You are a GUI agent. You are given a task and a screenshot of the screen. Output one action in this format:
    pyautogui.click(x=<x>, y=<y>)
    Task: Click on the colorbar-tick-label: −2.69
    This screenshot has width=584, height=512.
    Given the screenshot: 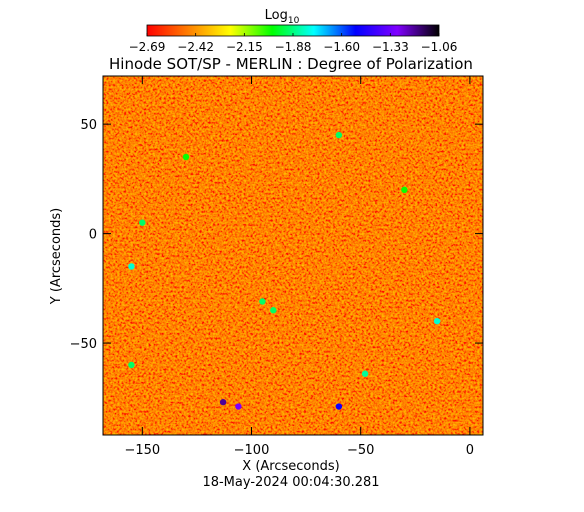 What is the action you would take?
    pyautogui.click(x=147, y=47)
    